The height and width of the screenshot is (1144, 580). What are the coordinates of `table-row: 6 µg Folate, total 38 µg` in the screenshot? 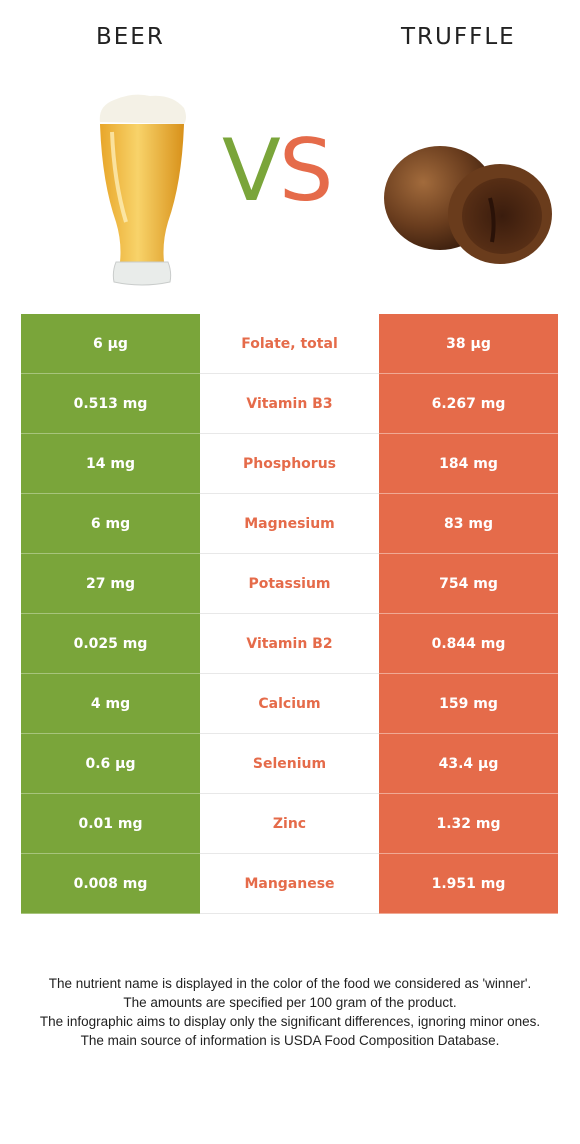 It's located at (289, 344).